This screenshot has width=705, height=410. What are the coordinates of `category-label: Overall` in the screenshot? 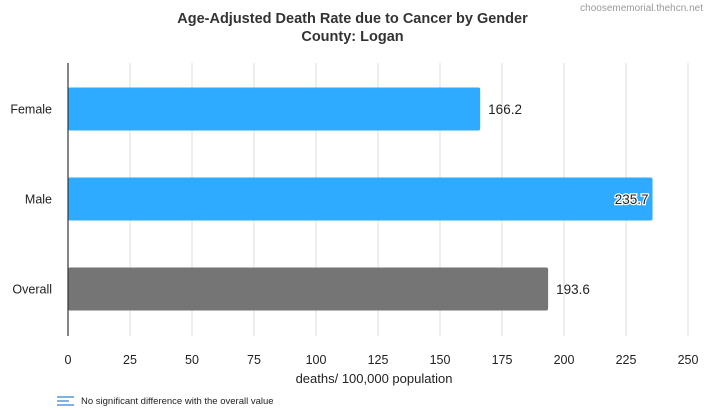 It's located at (32, 290).